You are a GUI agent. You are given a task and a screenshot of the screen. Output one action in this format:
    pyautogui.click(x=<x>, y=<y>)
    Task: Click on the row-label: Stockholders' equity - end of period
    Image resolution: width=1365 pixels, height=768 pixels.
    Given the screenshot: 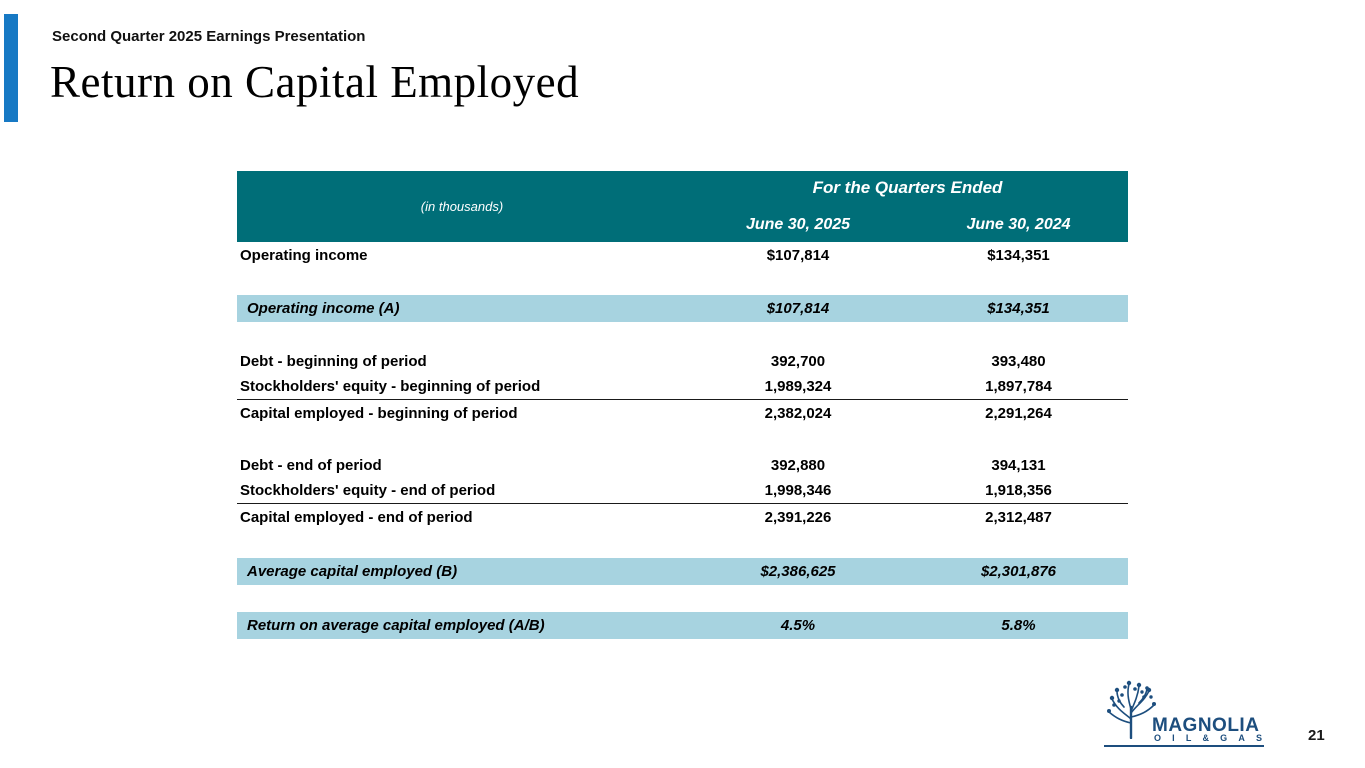 What is the action you would take?
    pyautogui.click(x=368, y=490)
    